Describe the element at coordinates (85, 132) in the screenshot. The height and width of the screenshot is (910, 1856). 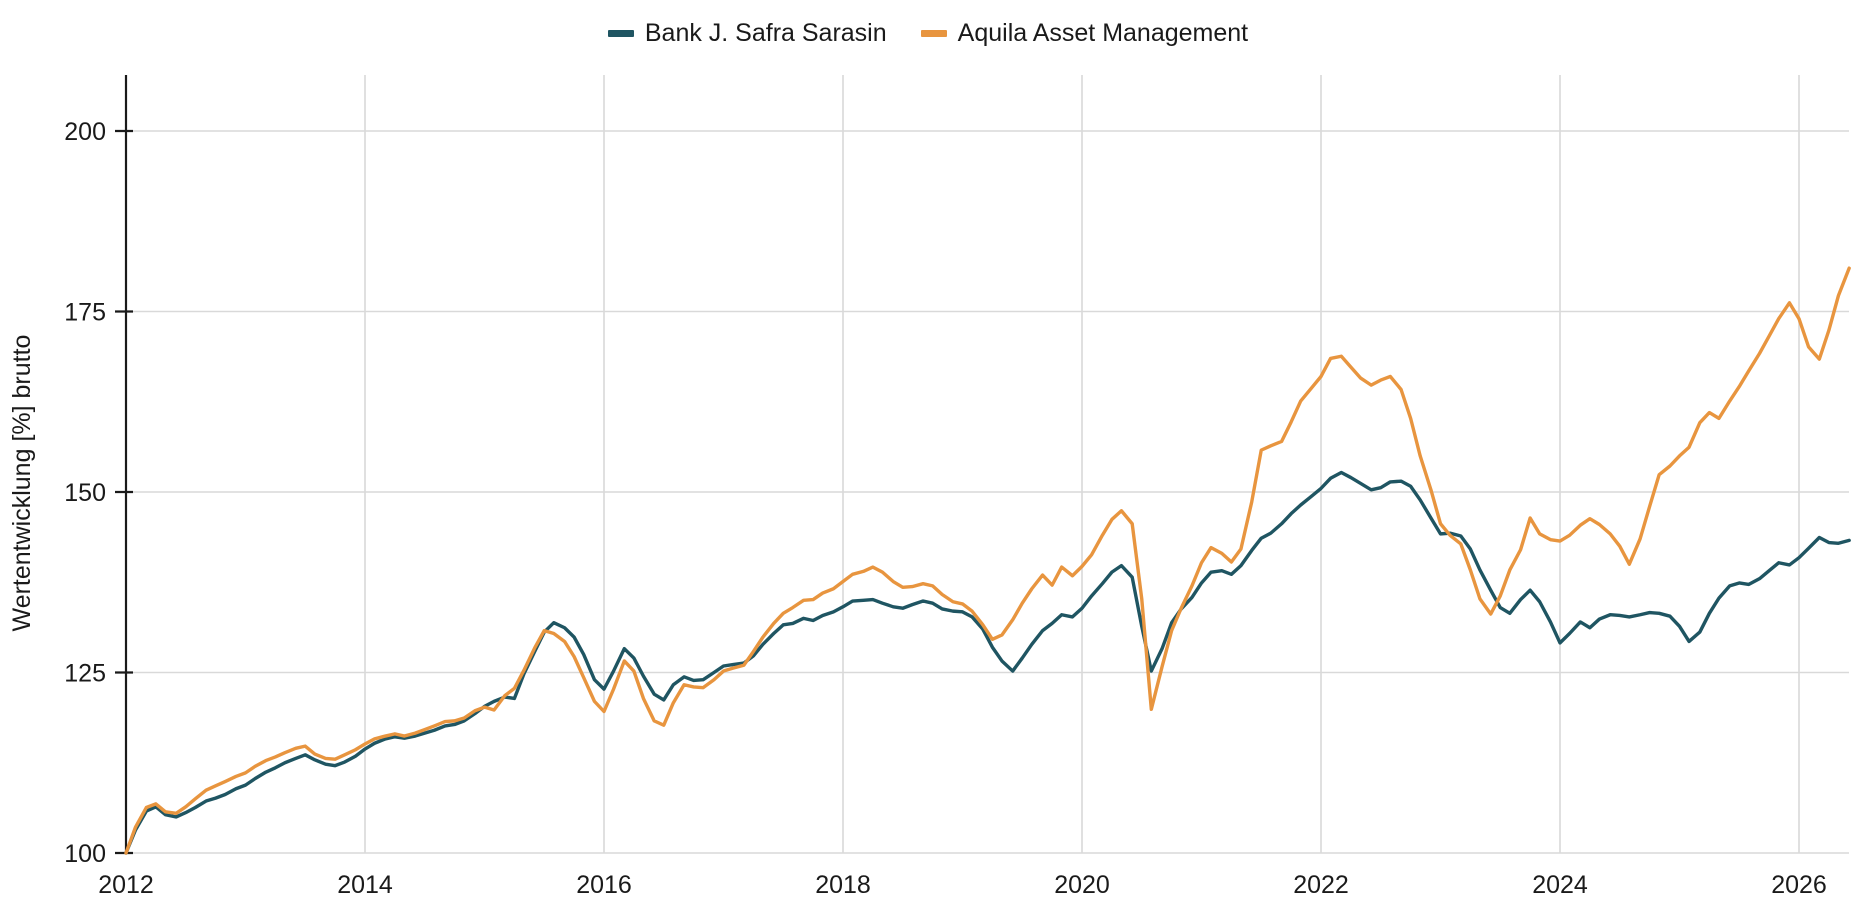
I see `y-tick-label: 200` at that location.